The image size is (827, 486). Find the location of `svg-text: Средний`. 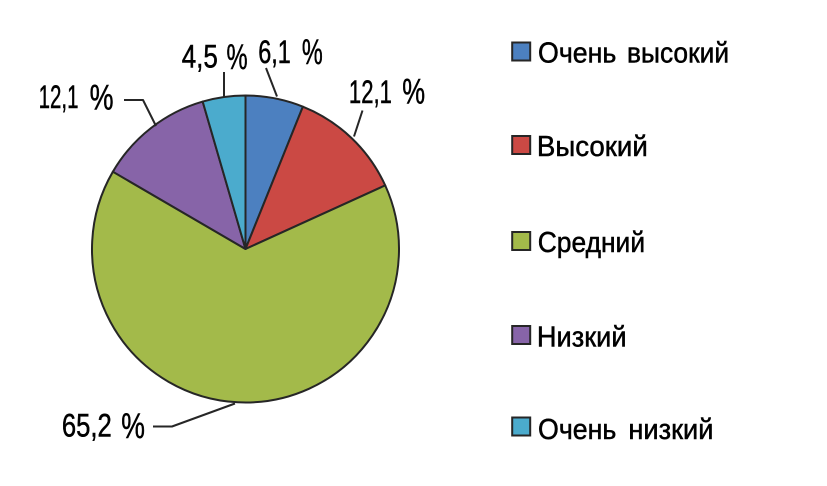

svg-text: Средний is located at coordinates (591, 242).